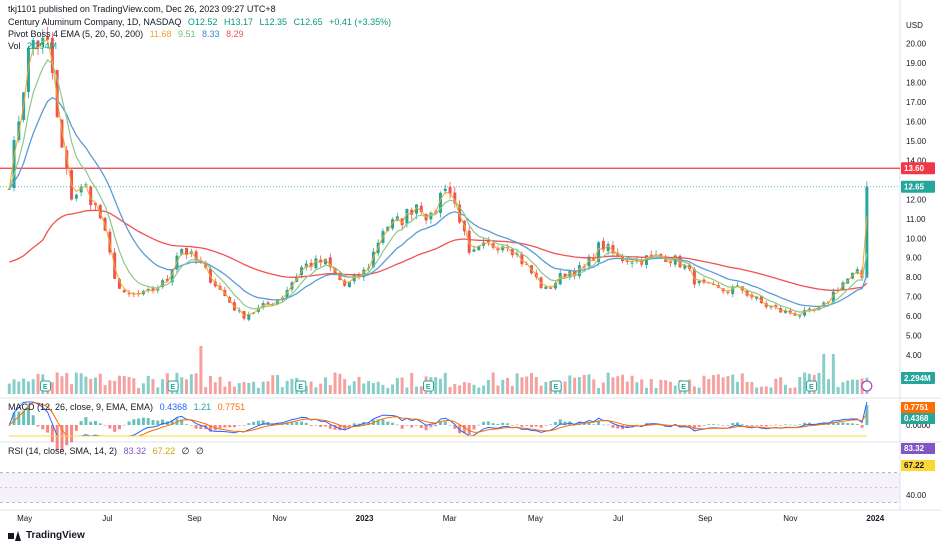 The image size is (941, 552). Describe the element at coordinates (914, 277) in the screenshot. I see `price-tick-label: 8.00` at that location.